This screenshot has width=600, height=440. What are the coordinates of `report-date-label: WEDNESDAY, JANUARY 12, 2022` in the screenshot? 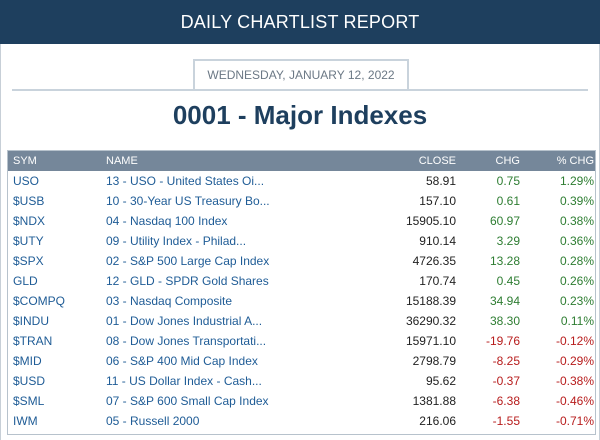 It's located at (301, 75).